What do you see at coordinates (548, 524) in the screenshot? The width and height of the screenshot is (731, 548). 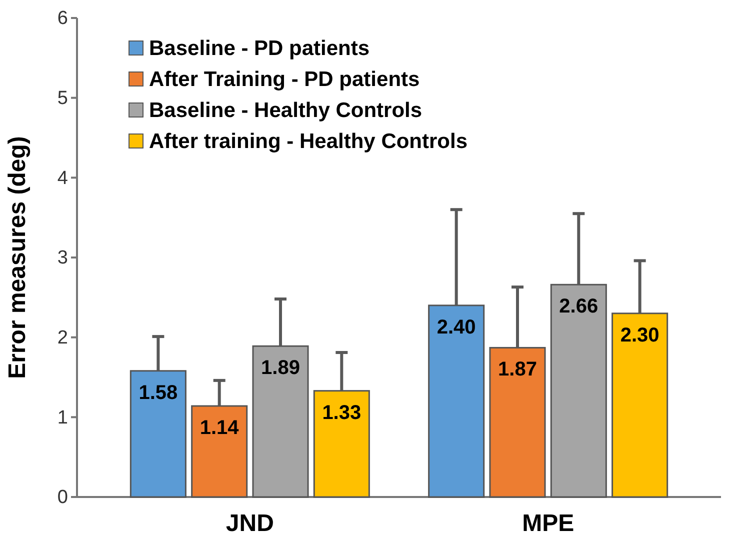 I see `x-tick-label: MPE` at bounding box center [548, 524].